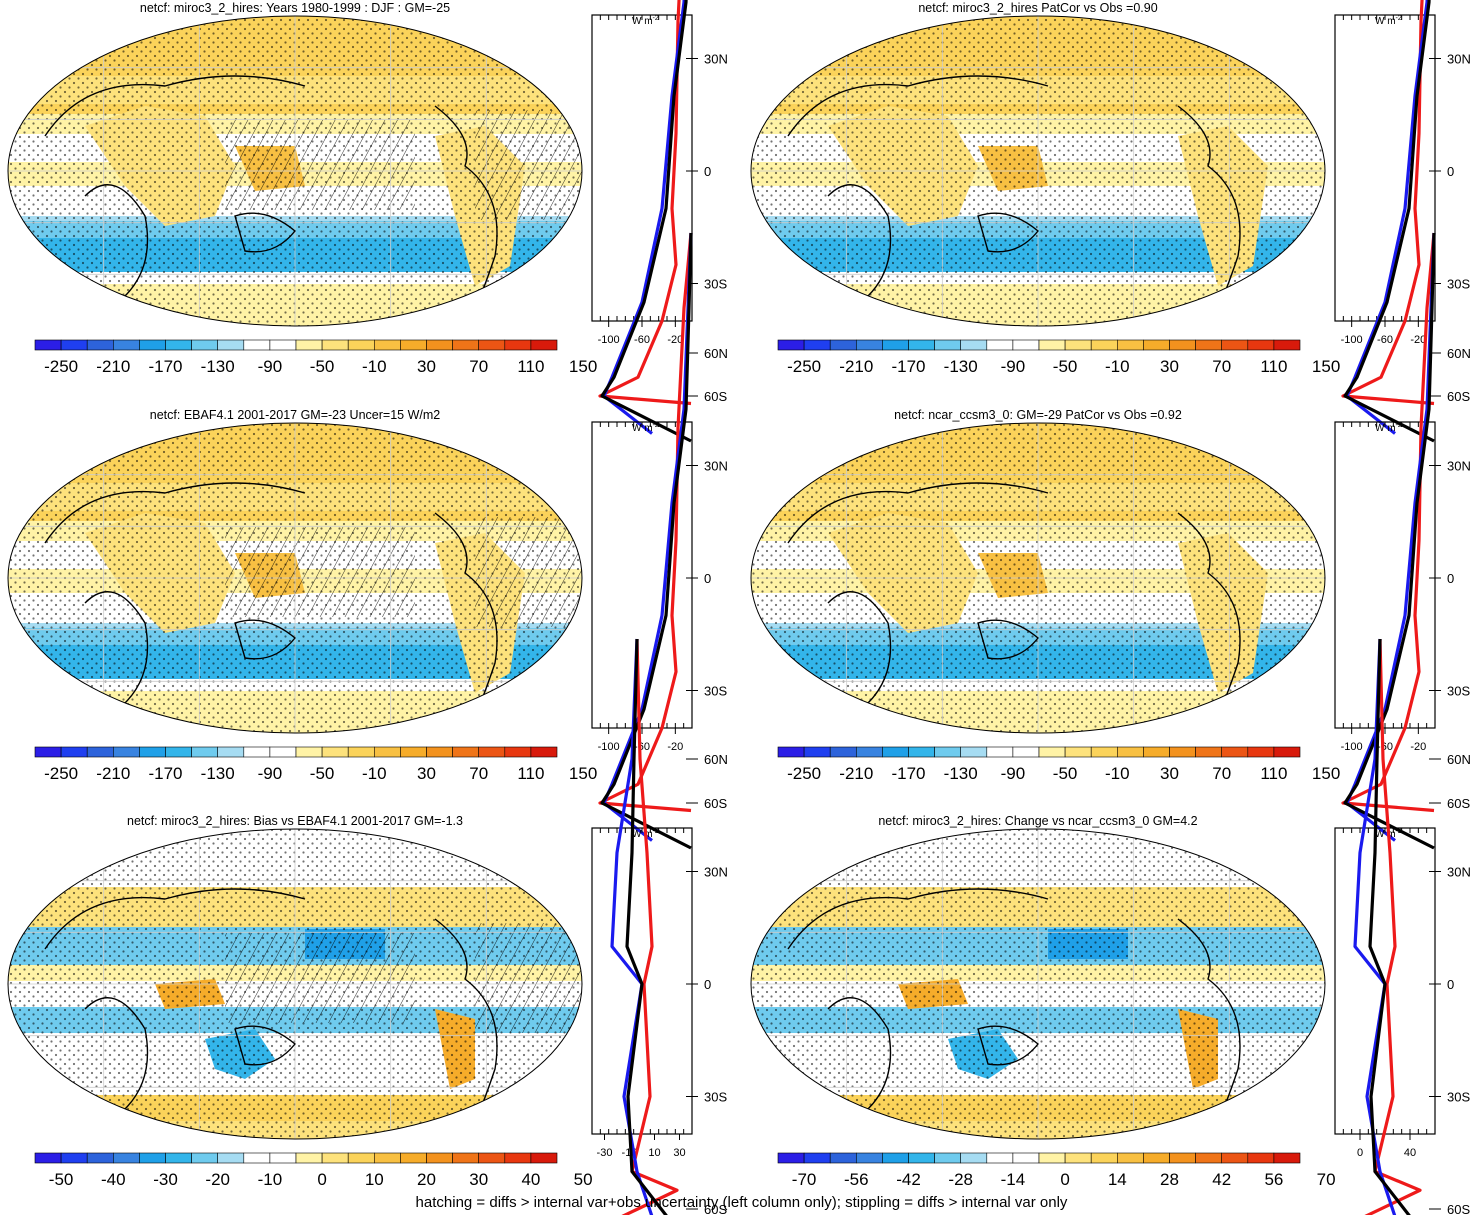 The width and height of the screenshot is (1483, 1215). What do you see at coordinates (583, 1179) in the screenshot?
I see `colorbar-tick-label: 50` at bounding box center [583, 1179].